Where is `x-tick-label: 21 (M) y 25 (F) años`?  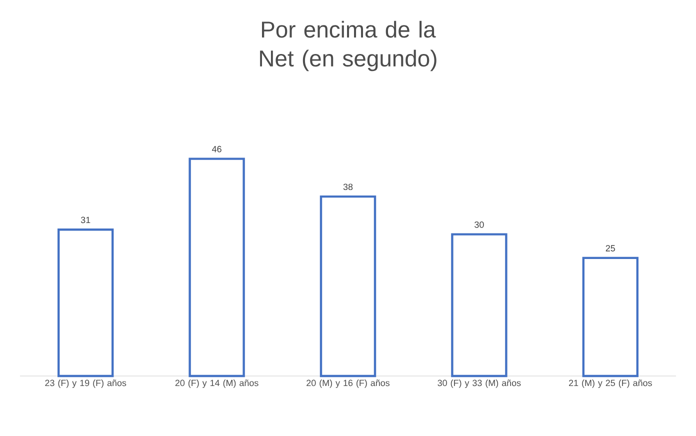
x-tick-label: 21 (M) y 25 (F) años is located at coordinates (610, 384).